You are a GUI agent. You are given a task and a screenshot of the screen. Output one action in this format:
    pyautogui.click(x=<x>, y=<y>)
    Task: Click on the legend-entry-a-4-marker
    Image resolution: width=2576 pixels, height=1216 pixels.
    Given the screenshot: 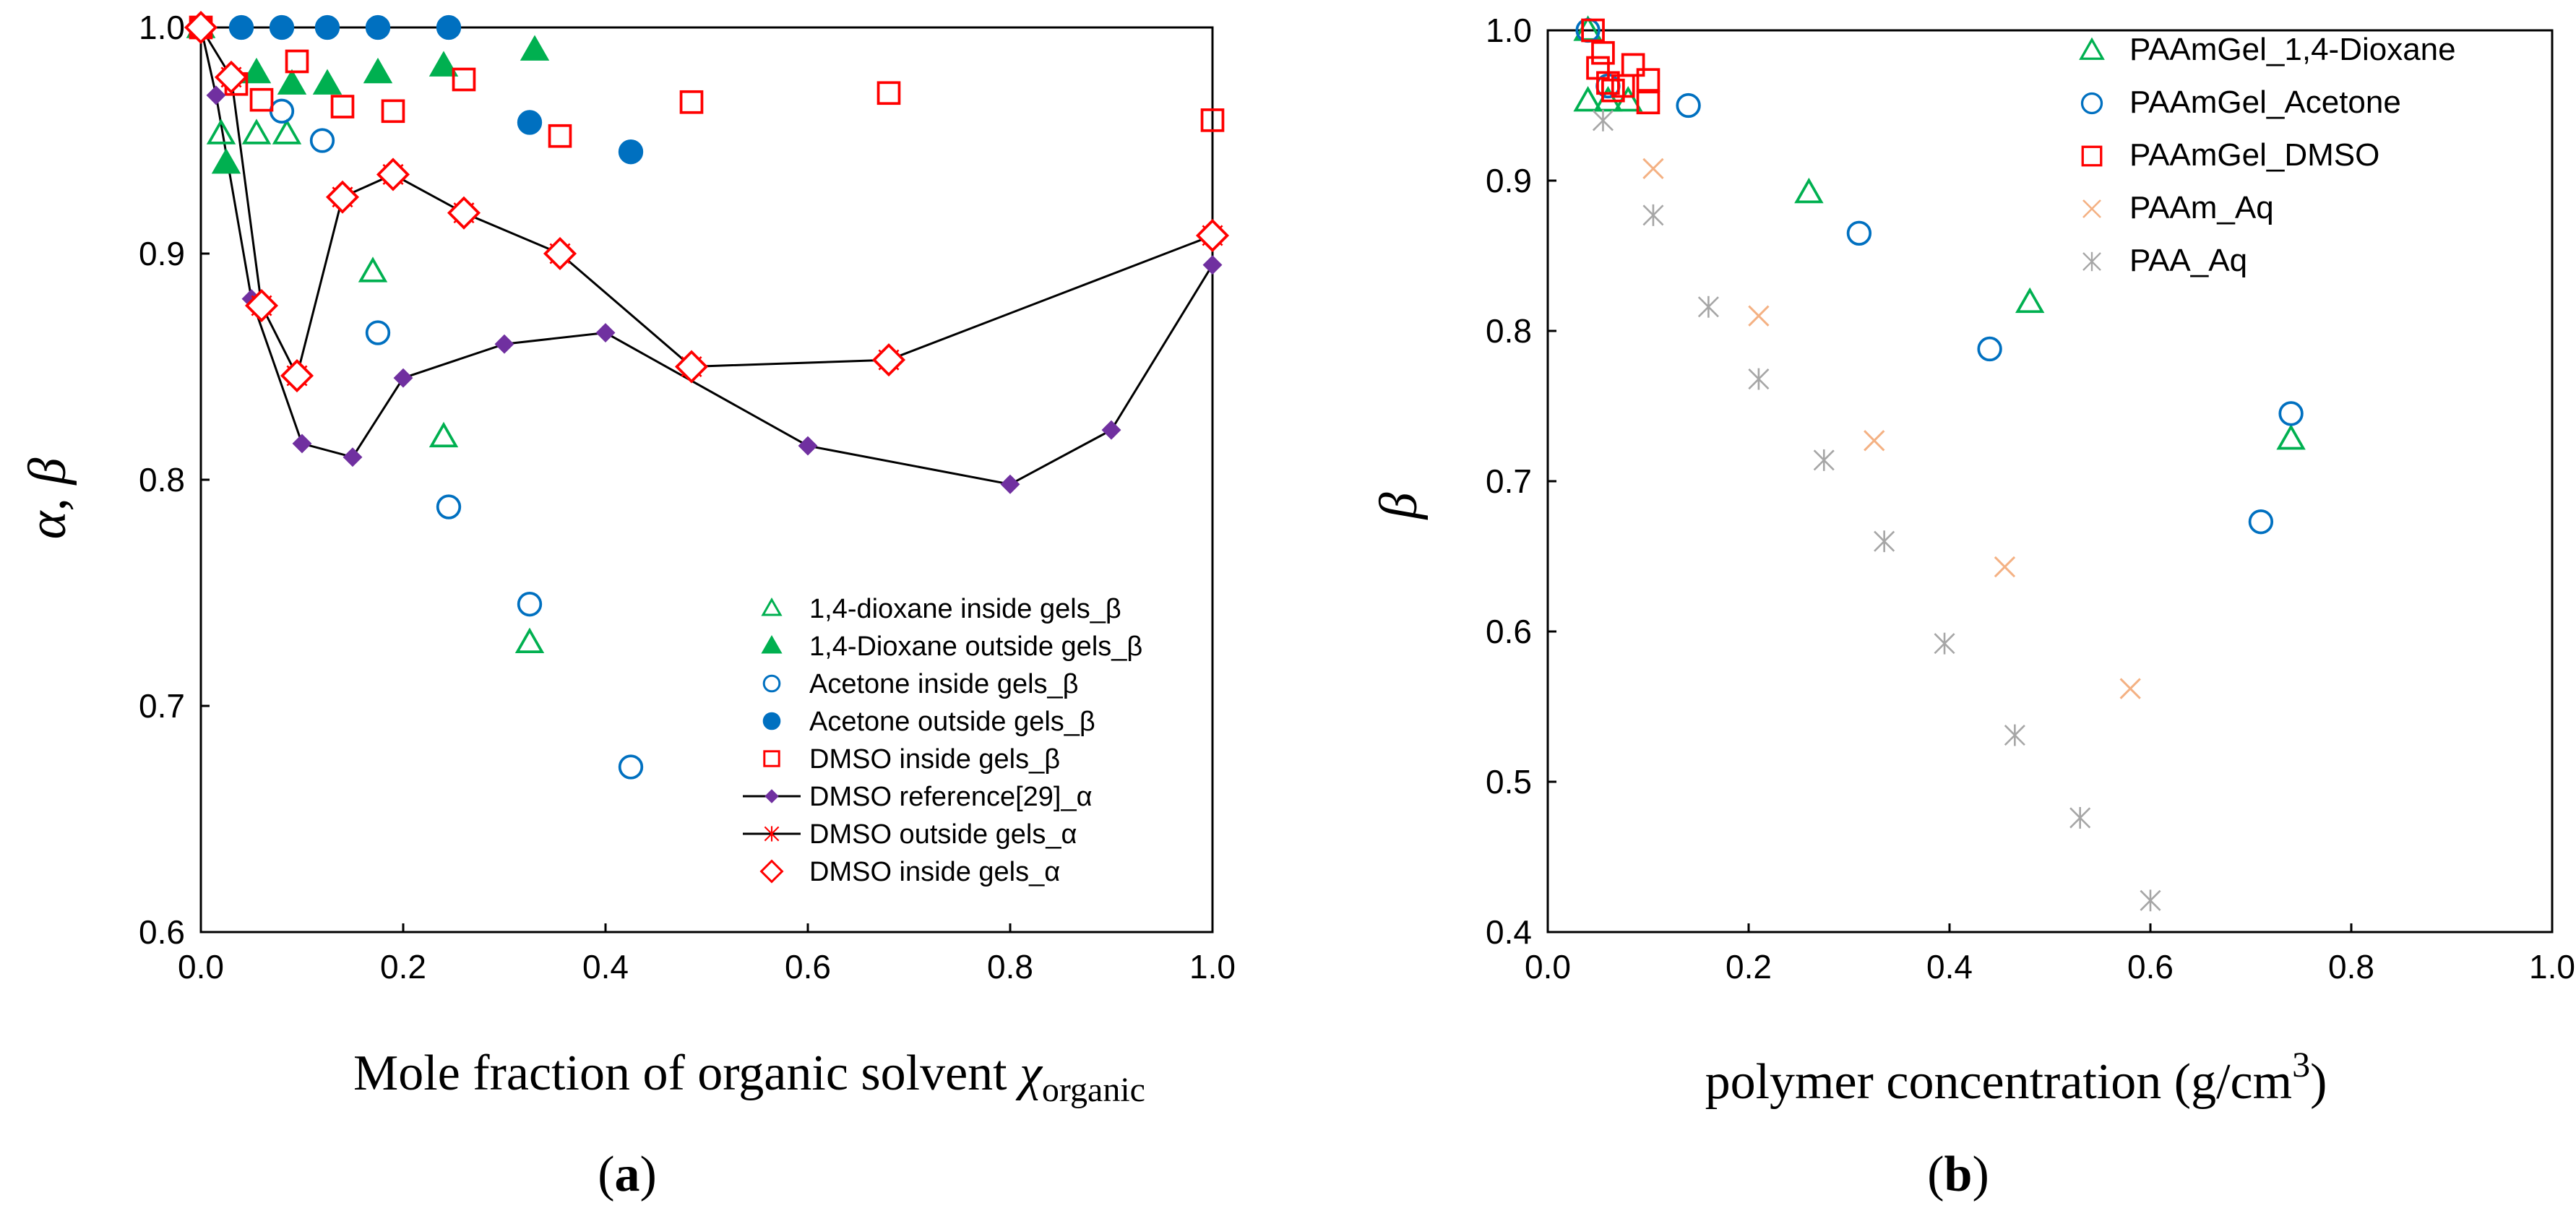 What is the action you would take?
    pyautogui.click(x=771, y=758)
    